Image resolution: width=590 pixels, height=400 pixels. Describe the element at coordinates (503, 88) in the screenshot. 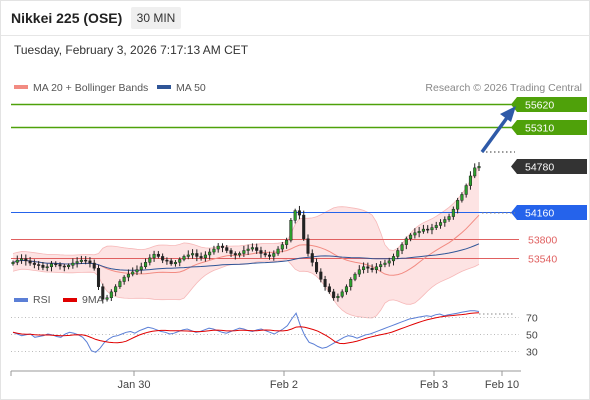

I see `credit-text: Research © 2026 Trading Central` at that location.